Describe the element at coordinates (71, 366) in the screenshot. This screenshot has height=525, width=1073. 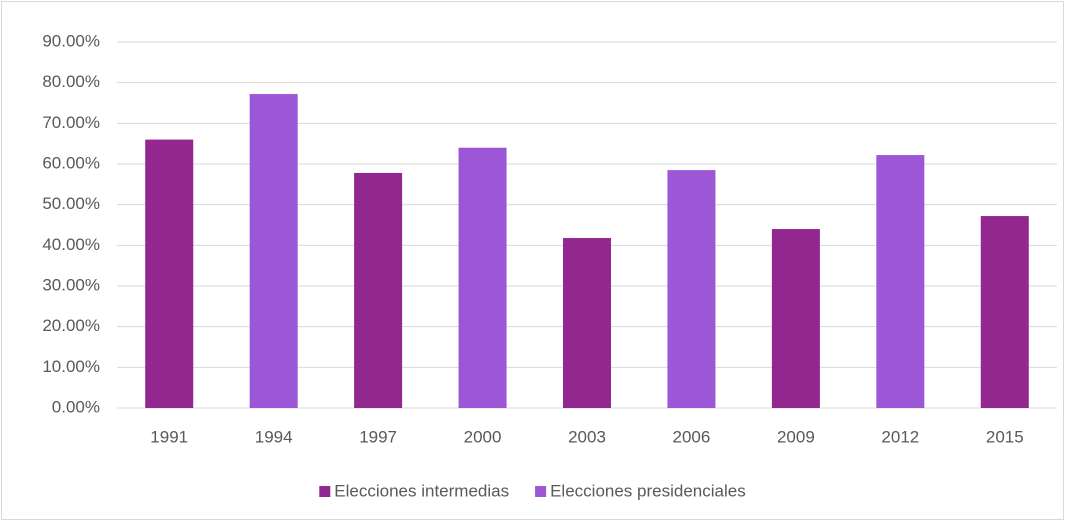
I see `y-tick-label: 10.00%` at that location.